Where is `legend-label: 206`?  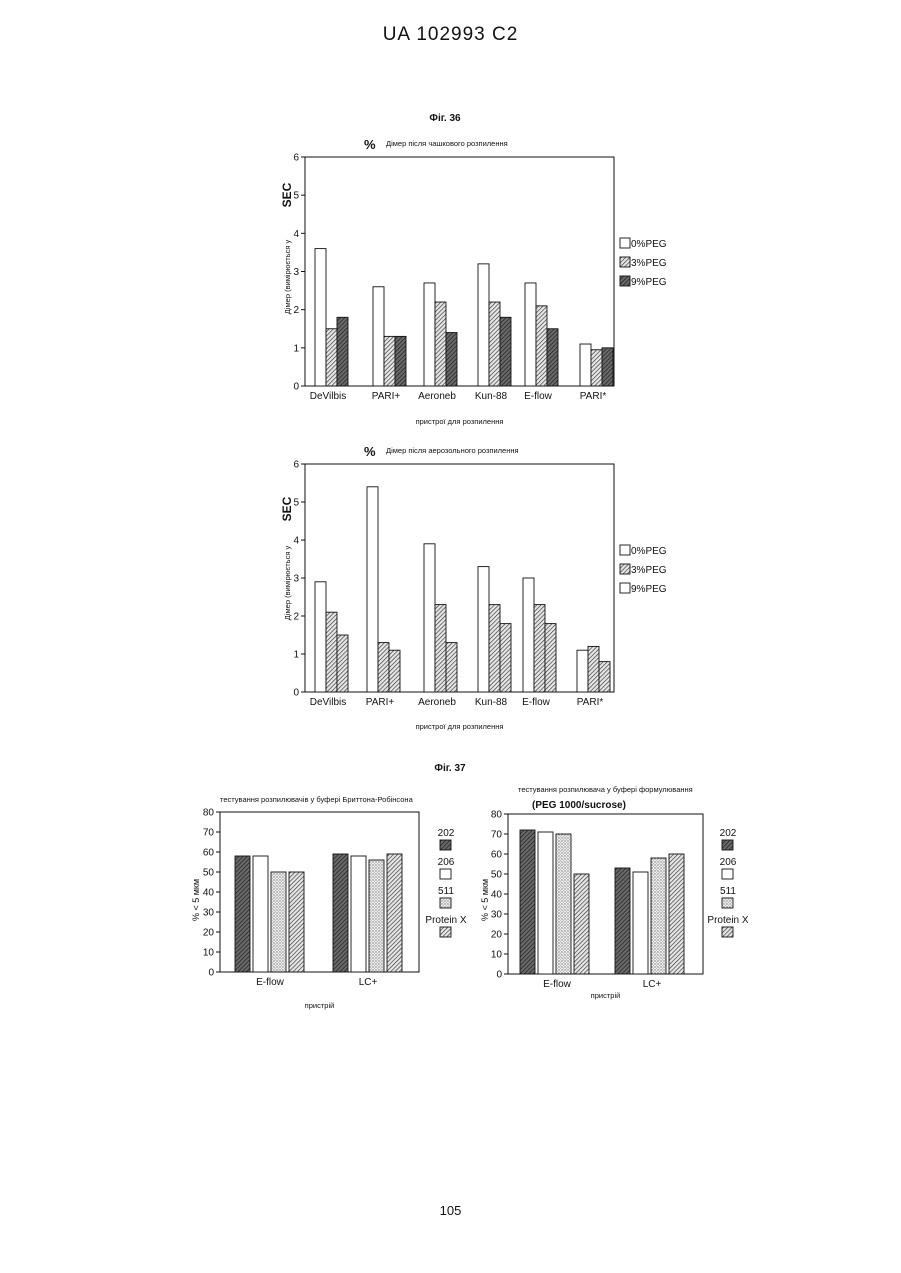
legend-label: 206 is located at coordinates (446, 862).